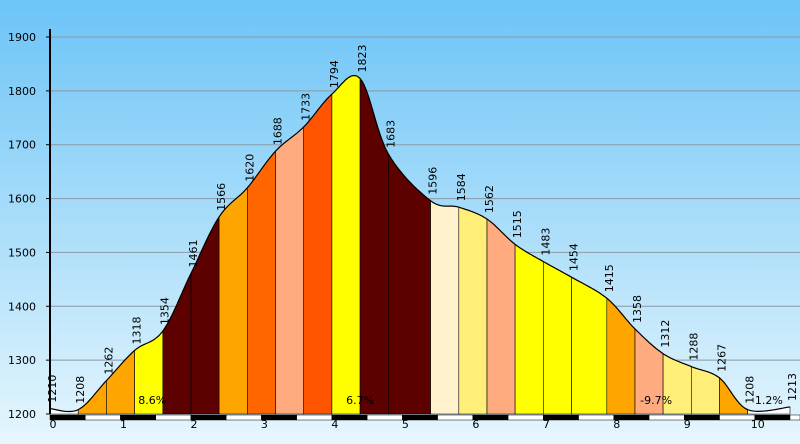 The width and height of the screenshot is (800, 444). I want to click on value-label-1: 1208, so click(80, 390).